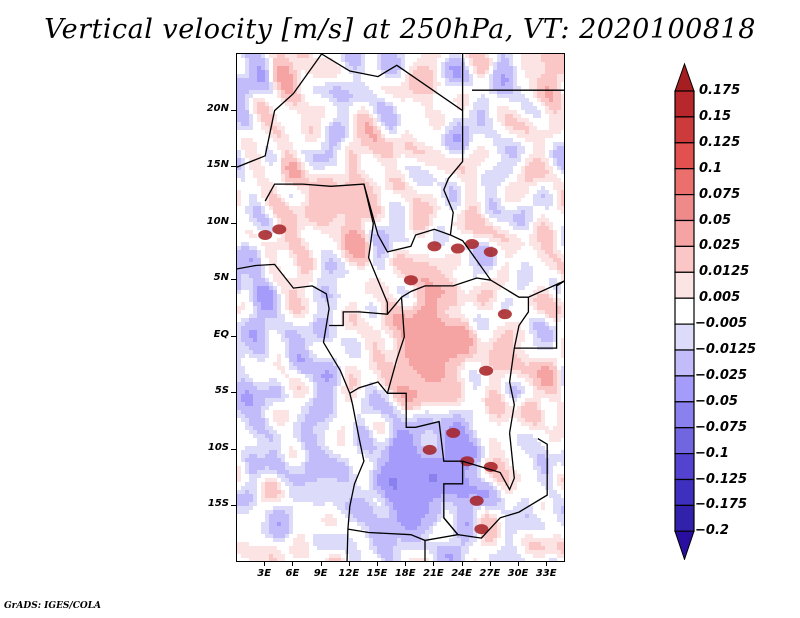 This screenshot has width=800, height=618. I want to click on colorbar, so click(684, 311).